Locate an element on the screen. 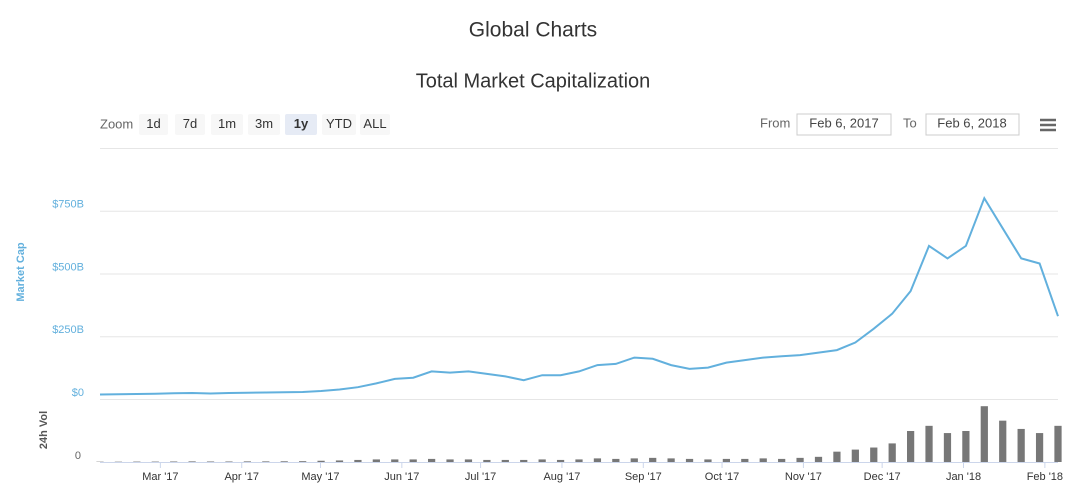  to-input is located at coordinates (972, 124).